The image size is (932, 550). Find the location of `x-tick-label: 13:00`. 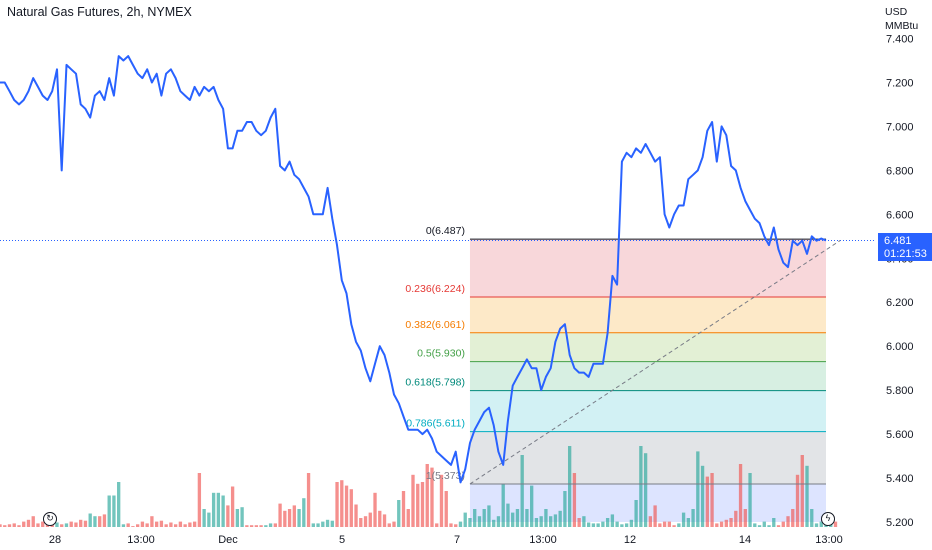

x-tick-label: 13:00 is located at coordinates (543, 540).